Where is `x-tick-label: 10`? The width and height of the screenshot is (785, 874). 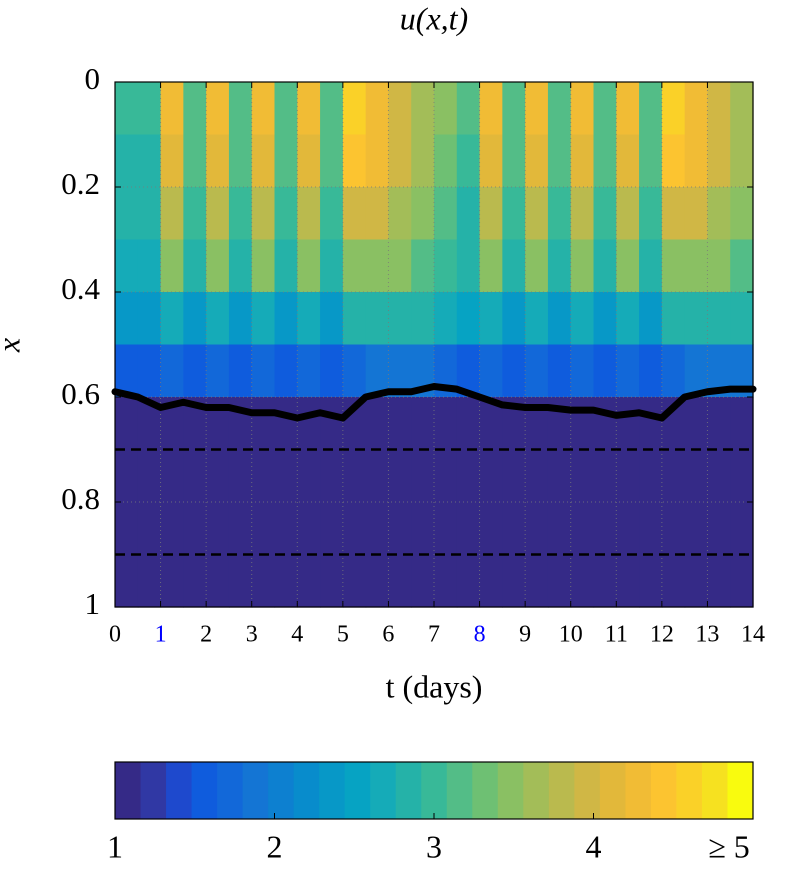
x-tick-label: 10 is located at coordinates (571, 635).